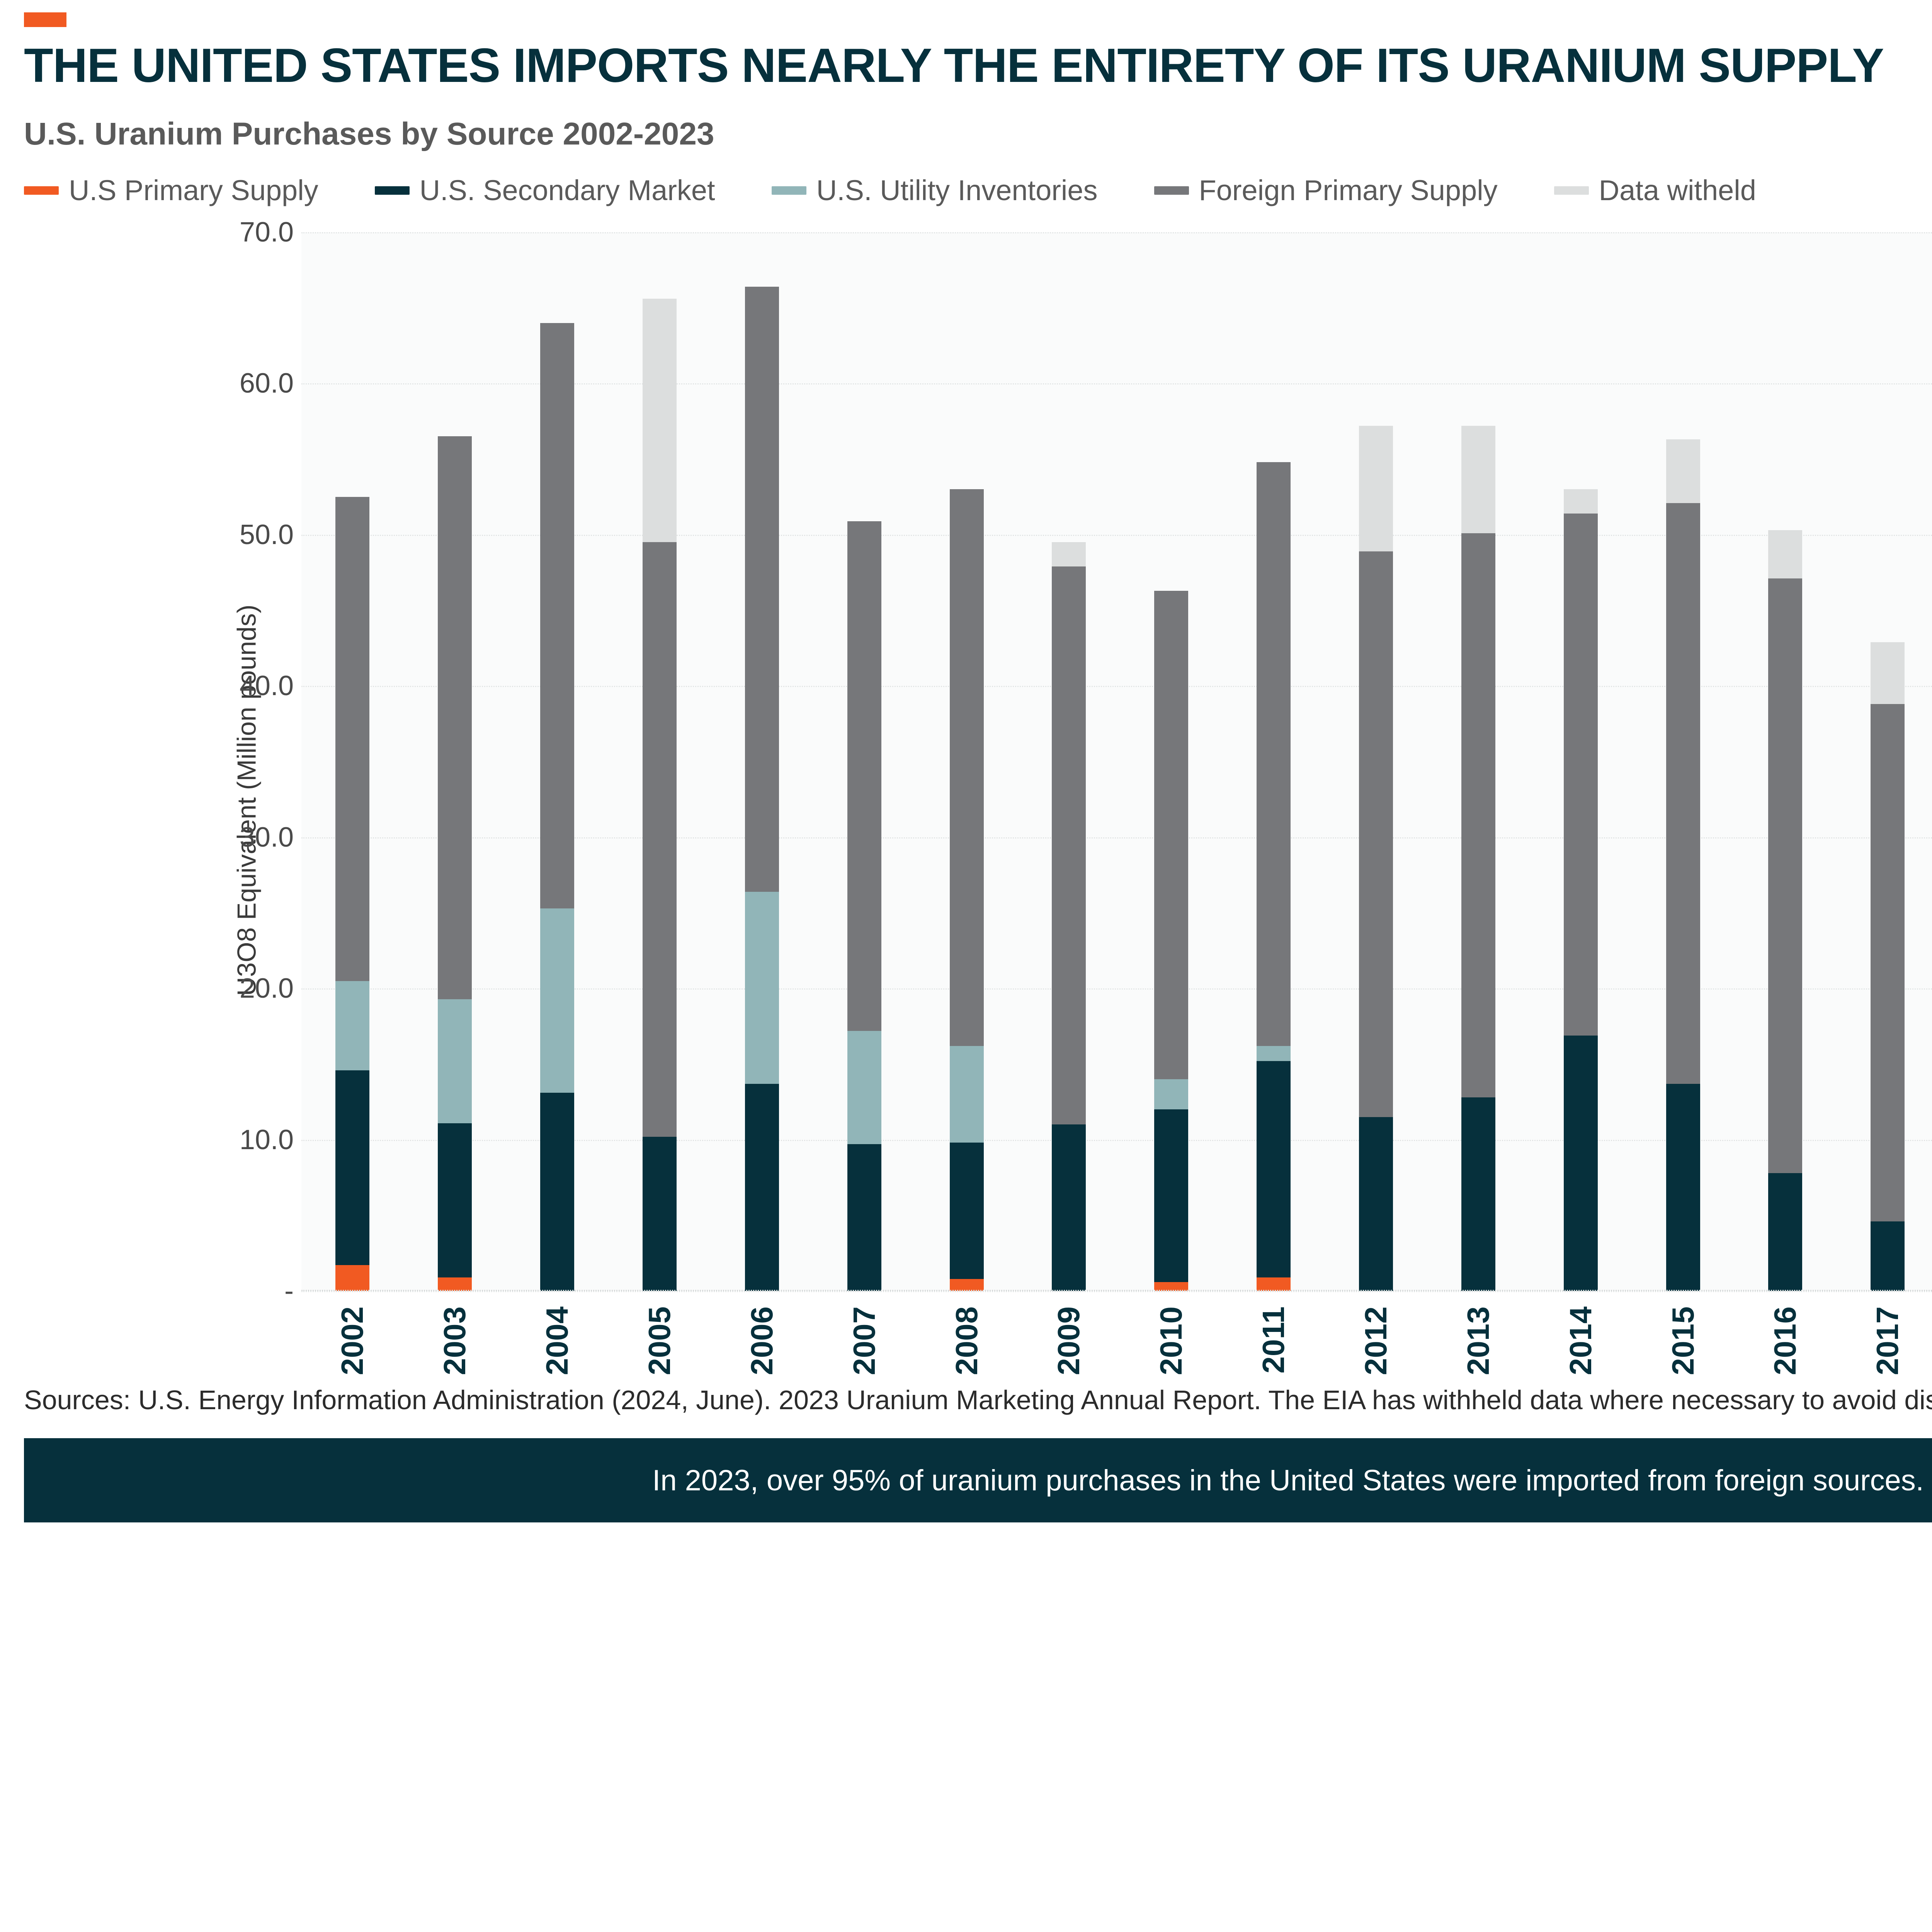  I want to click on legend-item: U.S. Utility Inventories, so click(935, 191).